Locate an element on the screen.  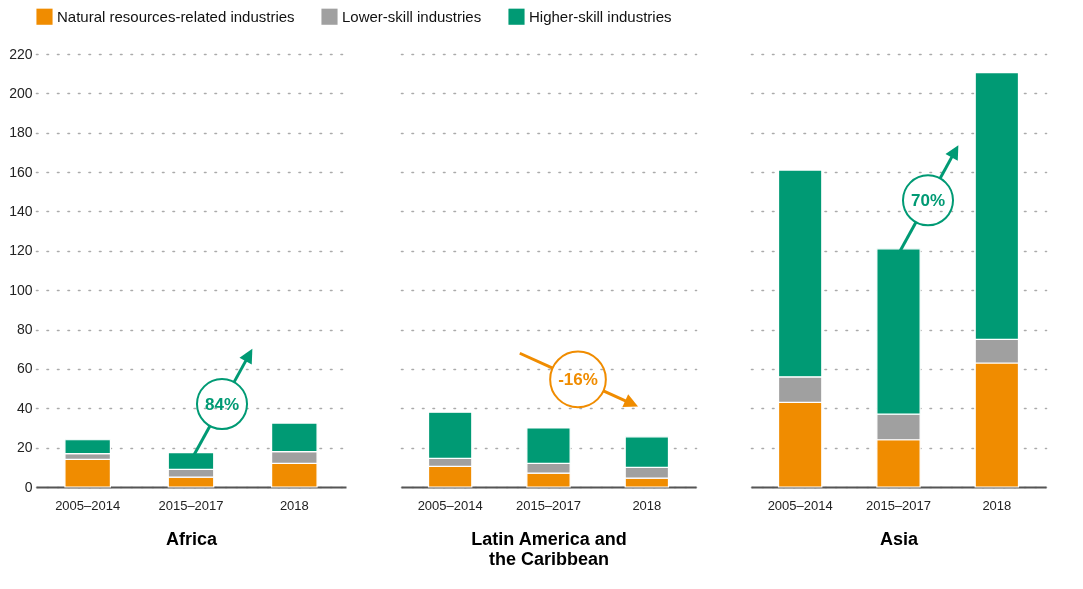
annotation: 84% is located at coordinates (222, 404).